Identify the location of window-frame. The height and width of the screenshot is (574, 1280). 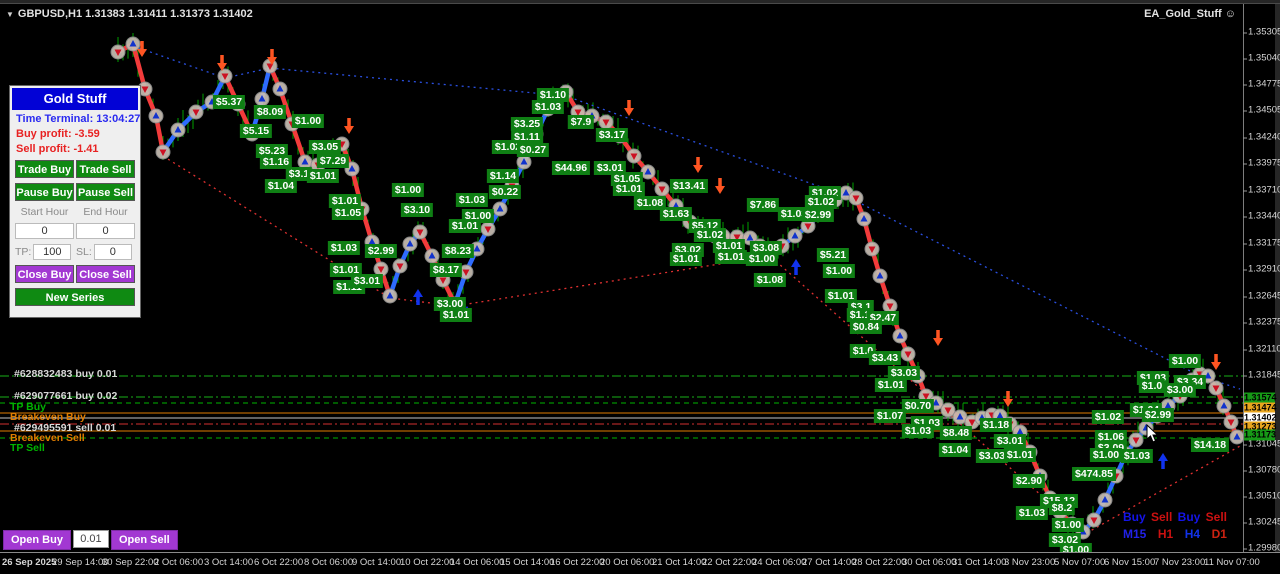
(640, 2).